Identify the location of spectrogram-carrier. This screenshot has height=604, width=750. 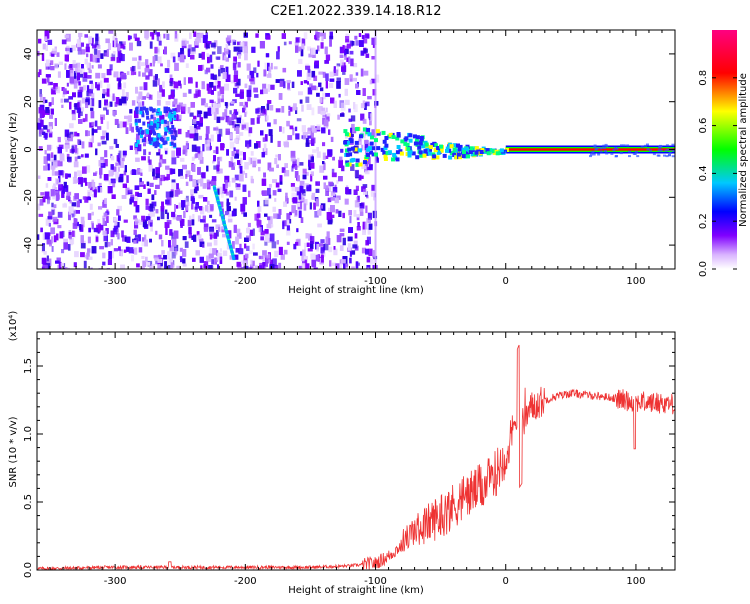
(510, 147).